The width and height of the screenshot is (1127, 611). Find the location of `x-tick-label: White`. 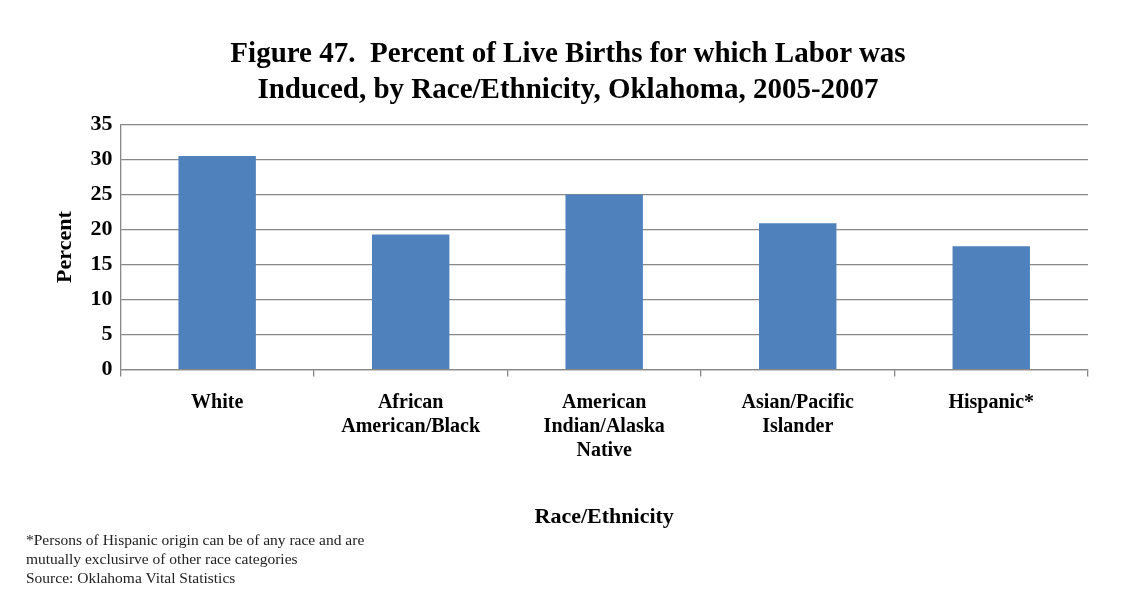

x-tick-label: White is located at coordinates (217, 400).